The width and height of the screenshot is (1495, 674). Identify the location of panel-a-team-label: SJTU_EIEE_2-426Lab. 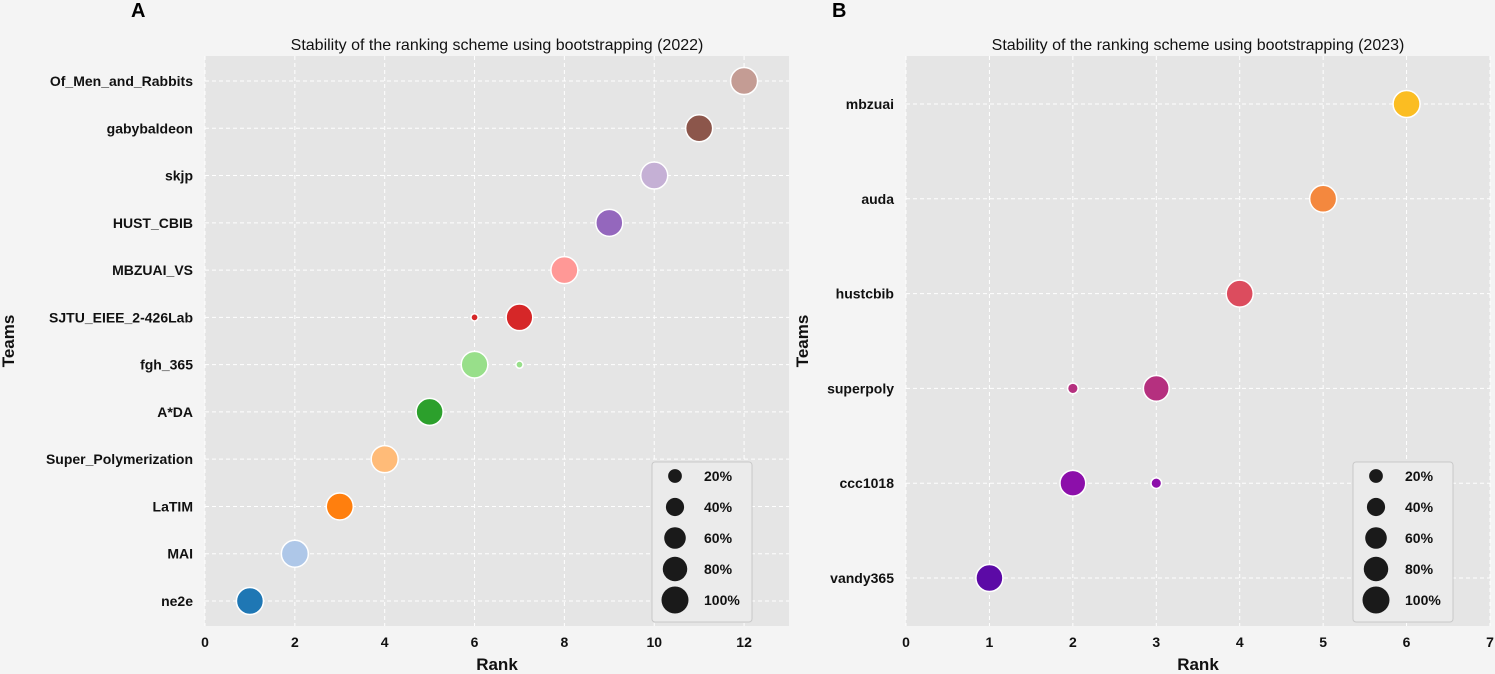
(121, 317).